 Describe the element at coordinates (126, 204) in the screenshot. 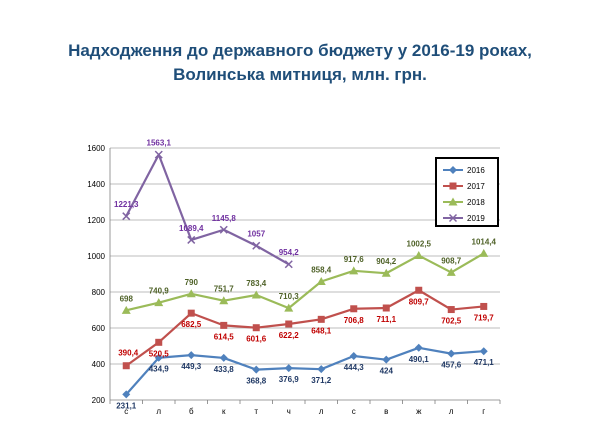

I see `data-label: 1221,3` at that location.